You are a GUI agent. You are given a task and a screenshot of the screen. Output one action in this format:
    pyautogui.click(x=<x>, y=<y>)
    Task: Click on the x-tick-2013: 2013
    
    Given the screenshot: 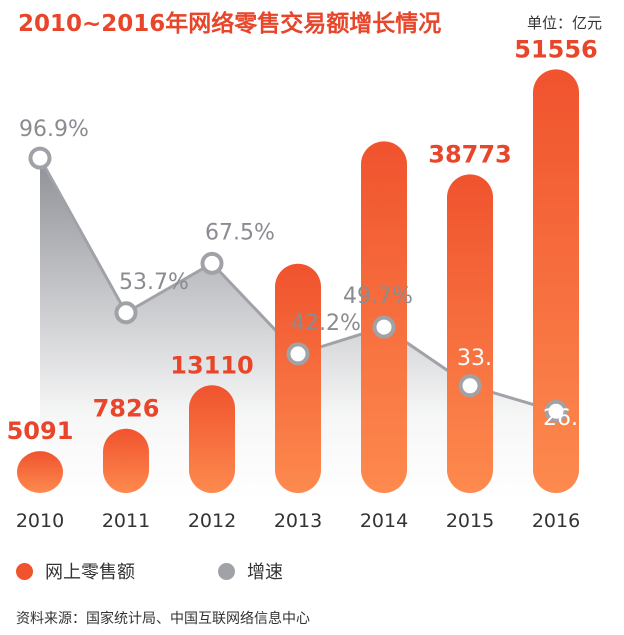 What is the action you would take?
    pyautogui.click(x=298, y=521)
    